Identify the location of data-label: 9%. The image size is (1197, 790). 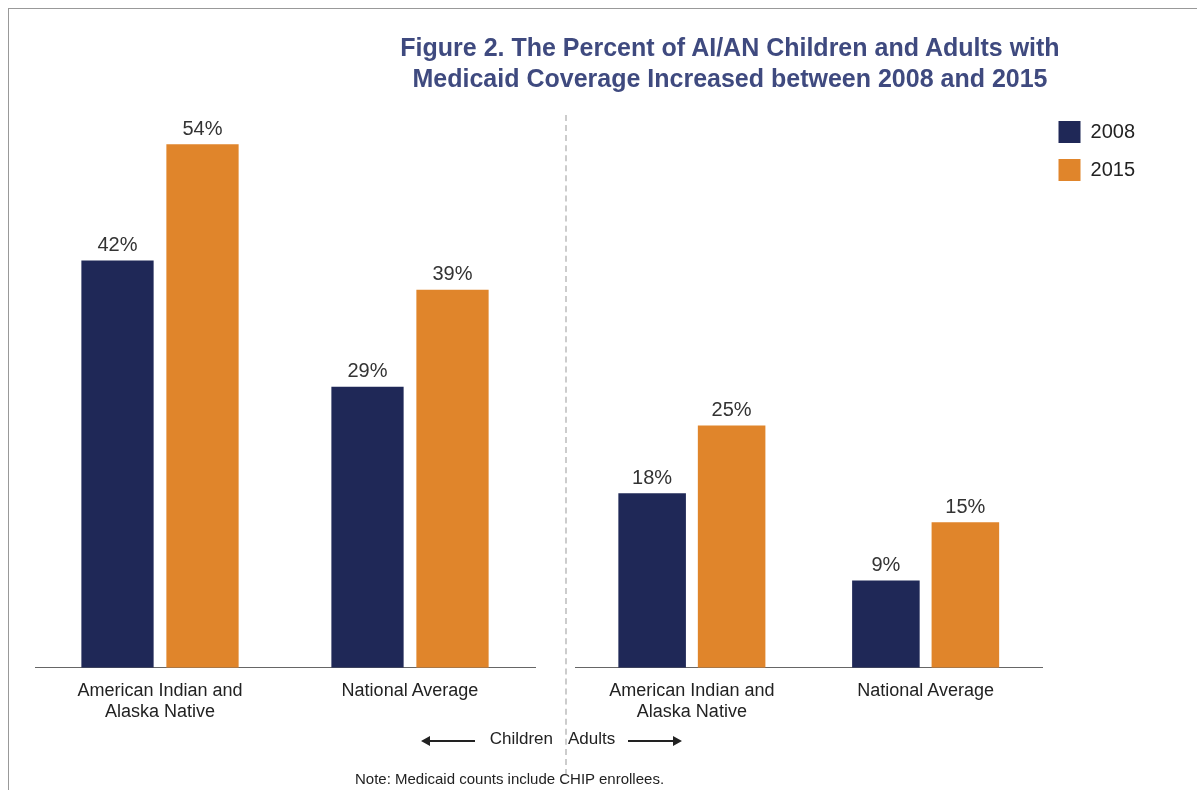
(886, 564).